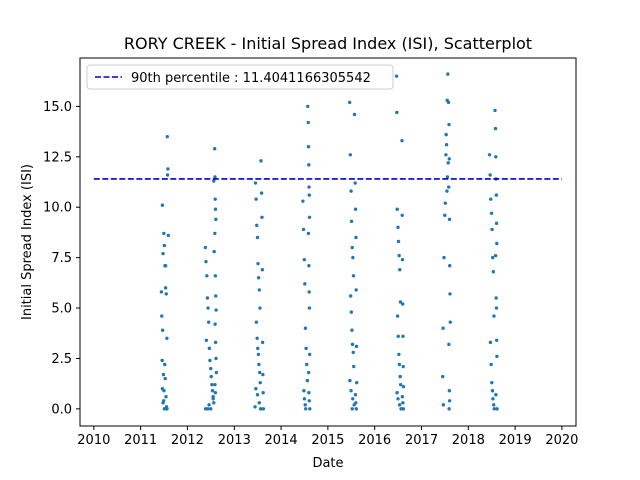  Describe the element at coordinates (251, 78) in the screenshot. I see `legend-label: 90th percentile : 11.4041166305542` at that location.